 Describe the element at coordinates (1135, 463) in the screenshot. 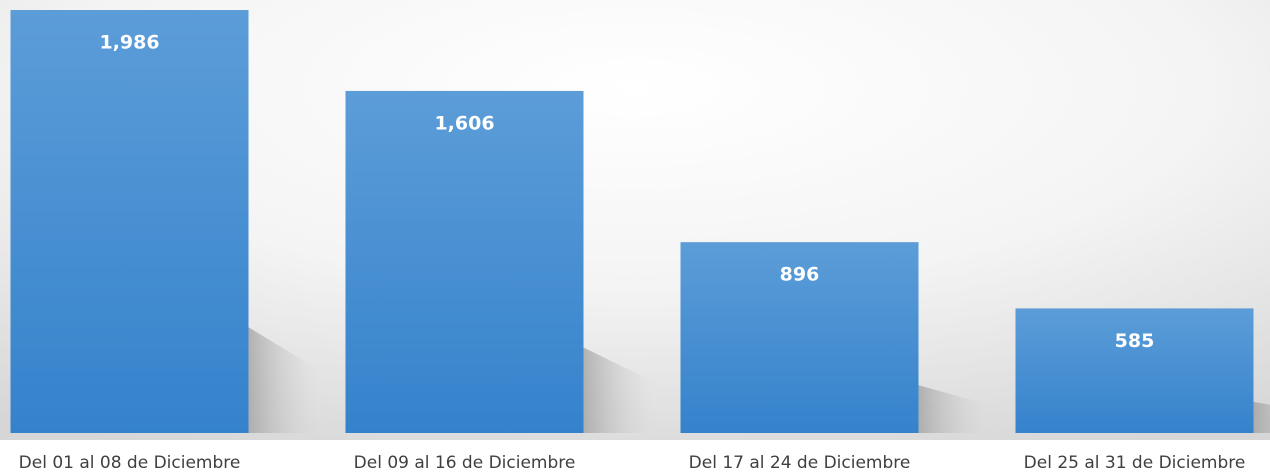

I see `x-tick-label: Del 25 al 31 de Diciembre` at that location.